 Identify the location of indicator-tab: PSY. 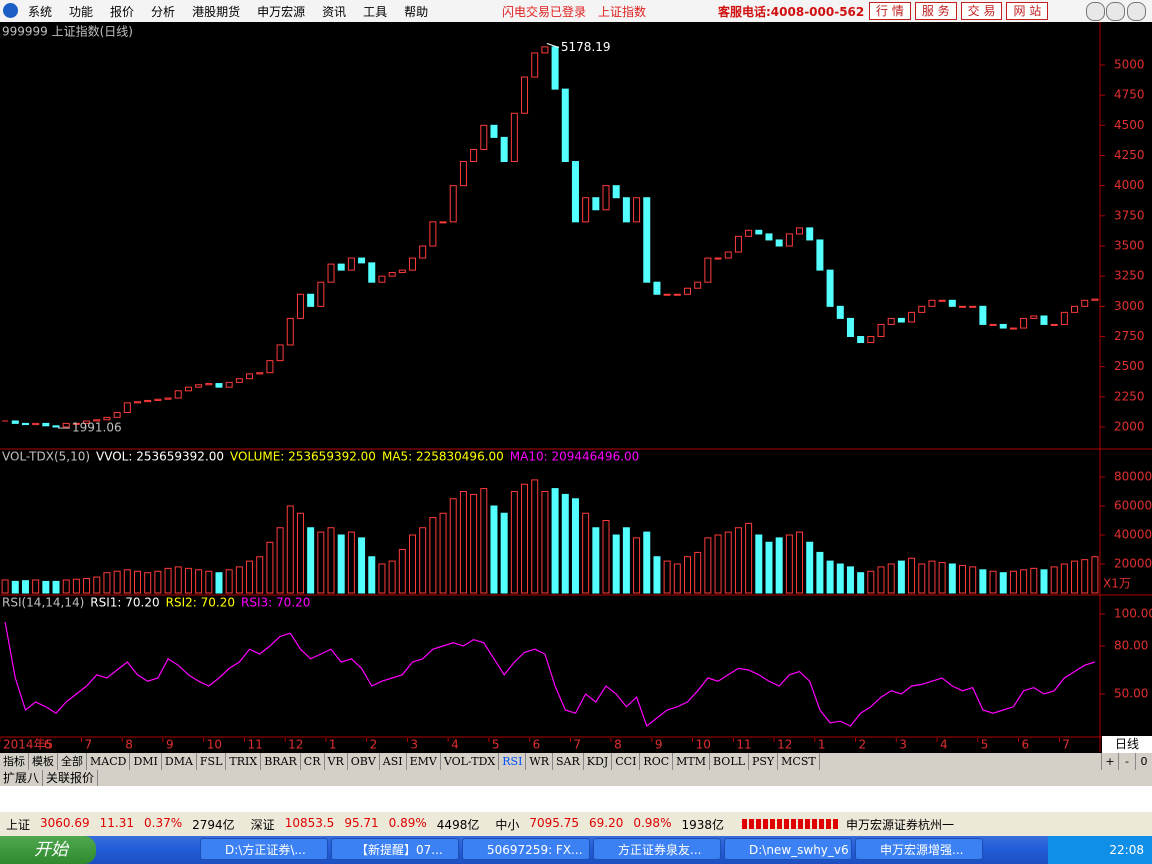
(764, 761).